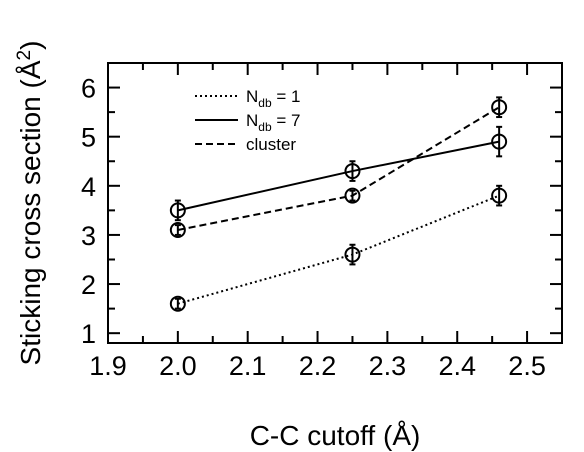 The width and height of the screenshot is (584, 452). I want to click on x-tick-label: 2.5, so click(527, 366).